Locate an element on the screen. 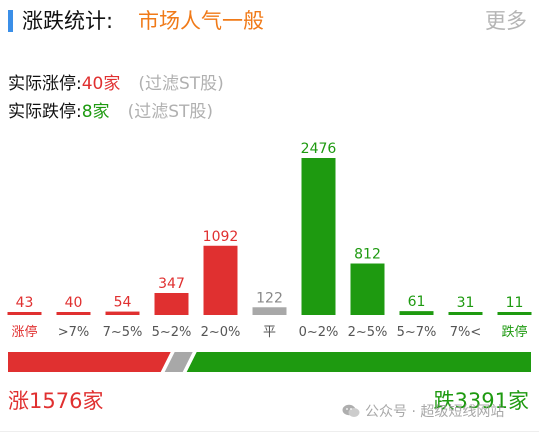  limit-up-value: 40家 is located at coordinates (101, 84).